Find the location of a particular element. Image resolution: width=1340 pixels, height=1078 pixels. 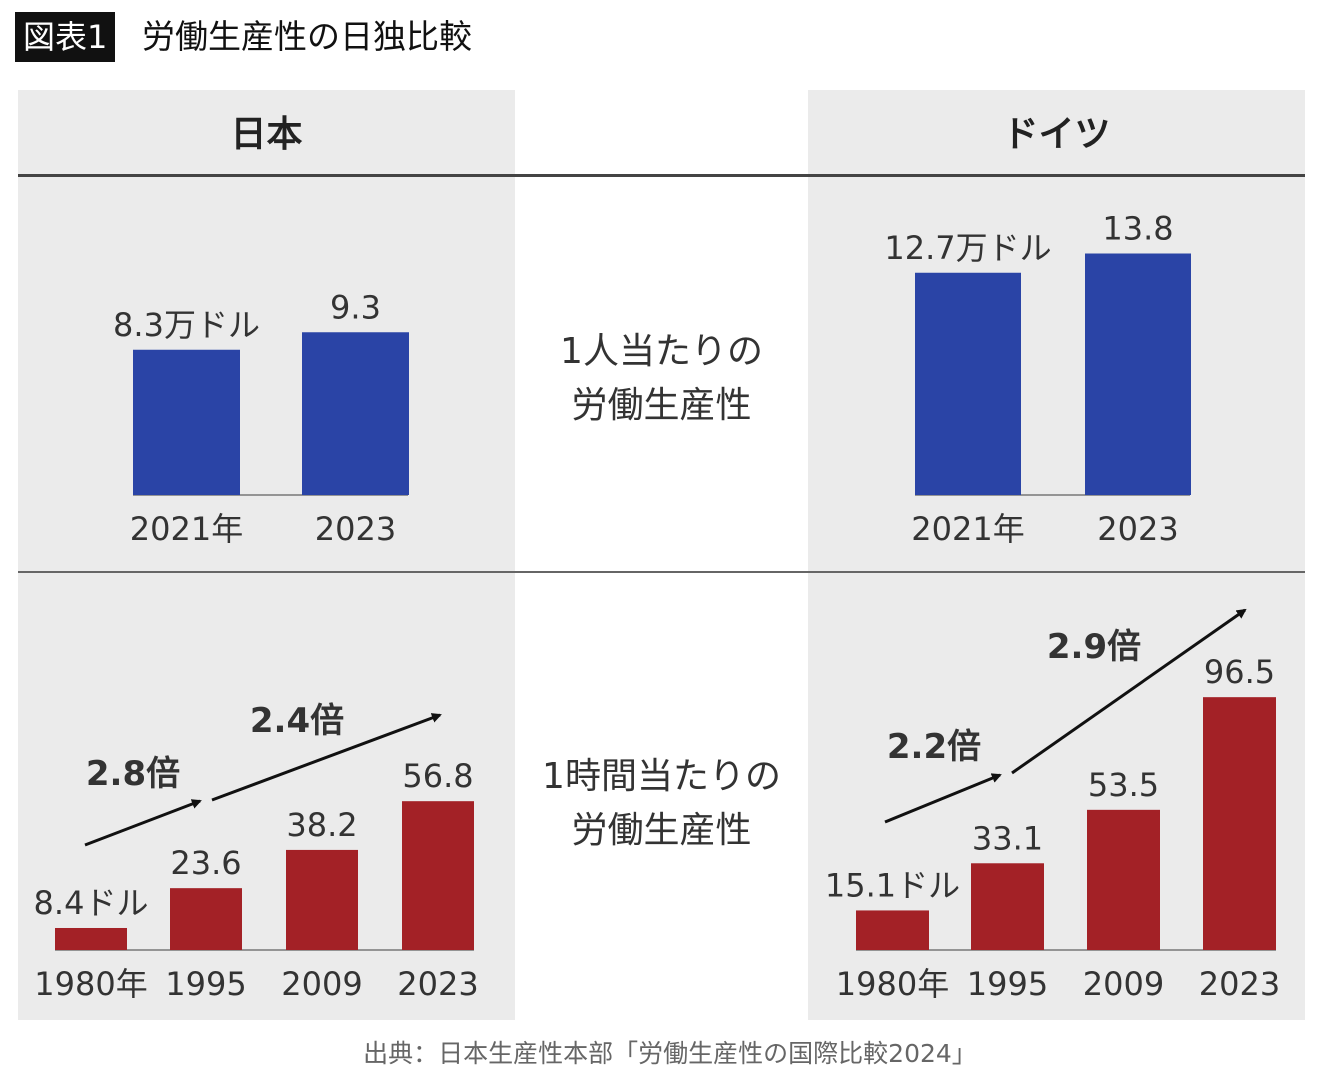

growth-annotation: 2.8倍 is located at coordinates (133, 774).